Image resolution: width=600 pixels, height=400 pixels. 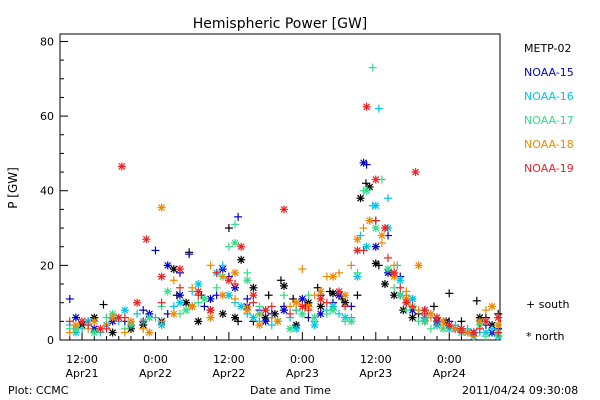 What do you see at coordinates (47, 116) in the screenshot?
I see `y-tick-label: 60` at bounding box center [47, 116].